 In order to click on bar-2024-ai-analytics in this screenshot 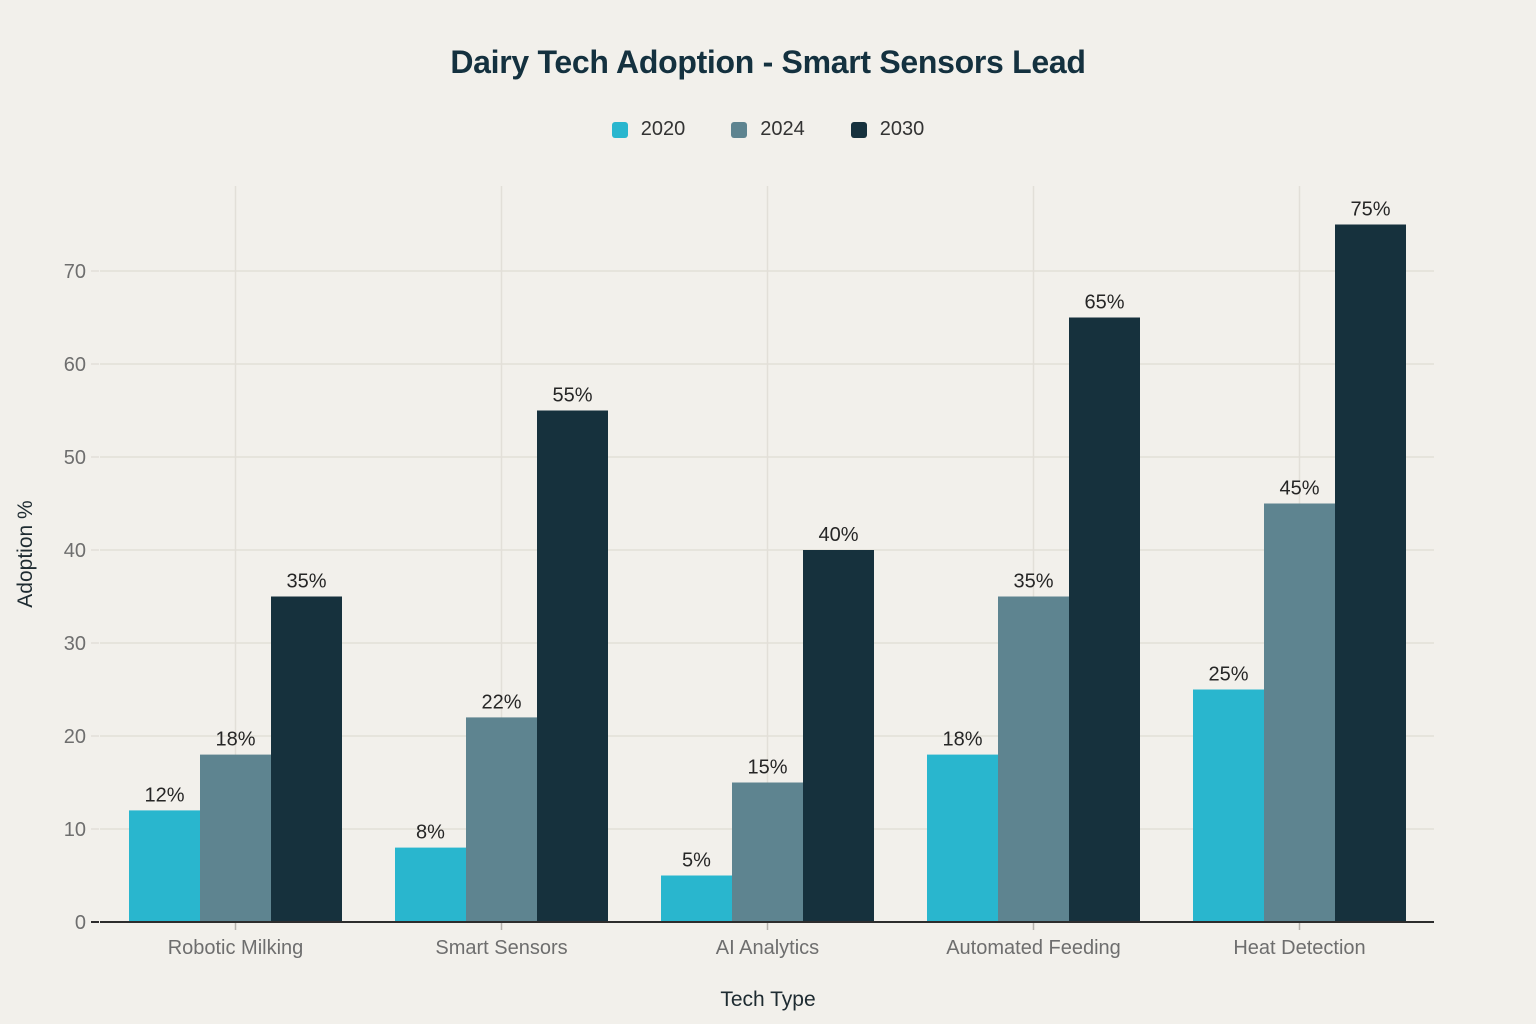, I will do `click(767, 852)`.